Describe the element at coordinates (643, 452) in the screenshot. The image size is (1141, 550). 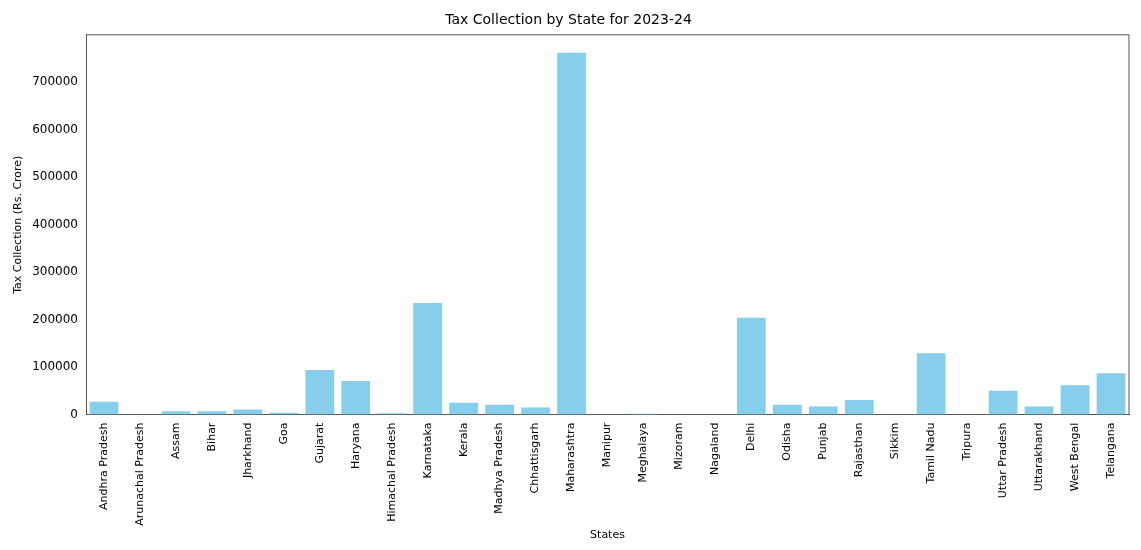
I see `x-tick-label: Meghalaya` at that location.